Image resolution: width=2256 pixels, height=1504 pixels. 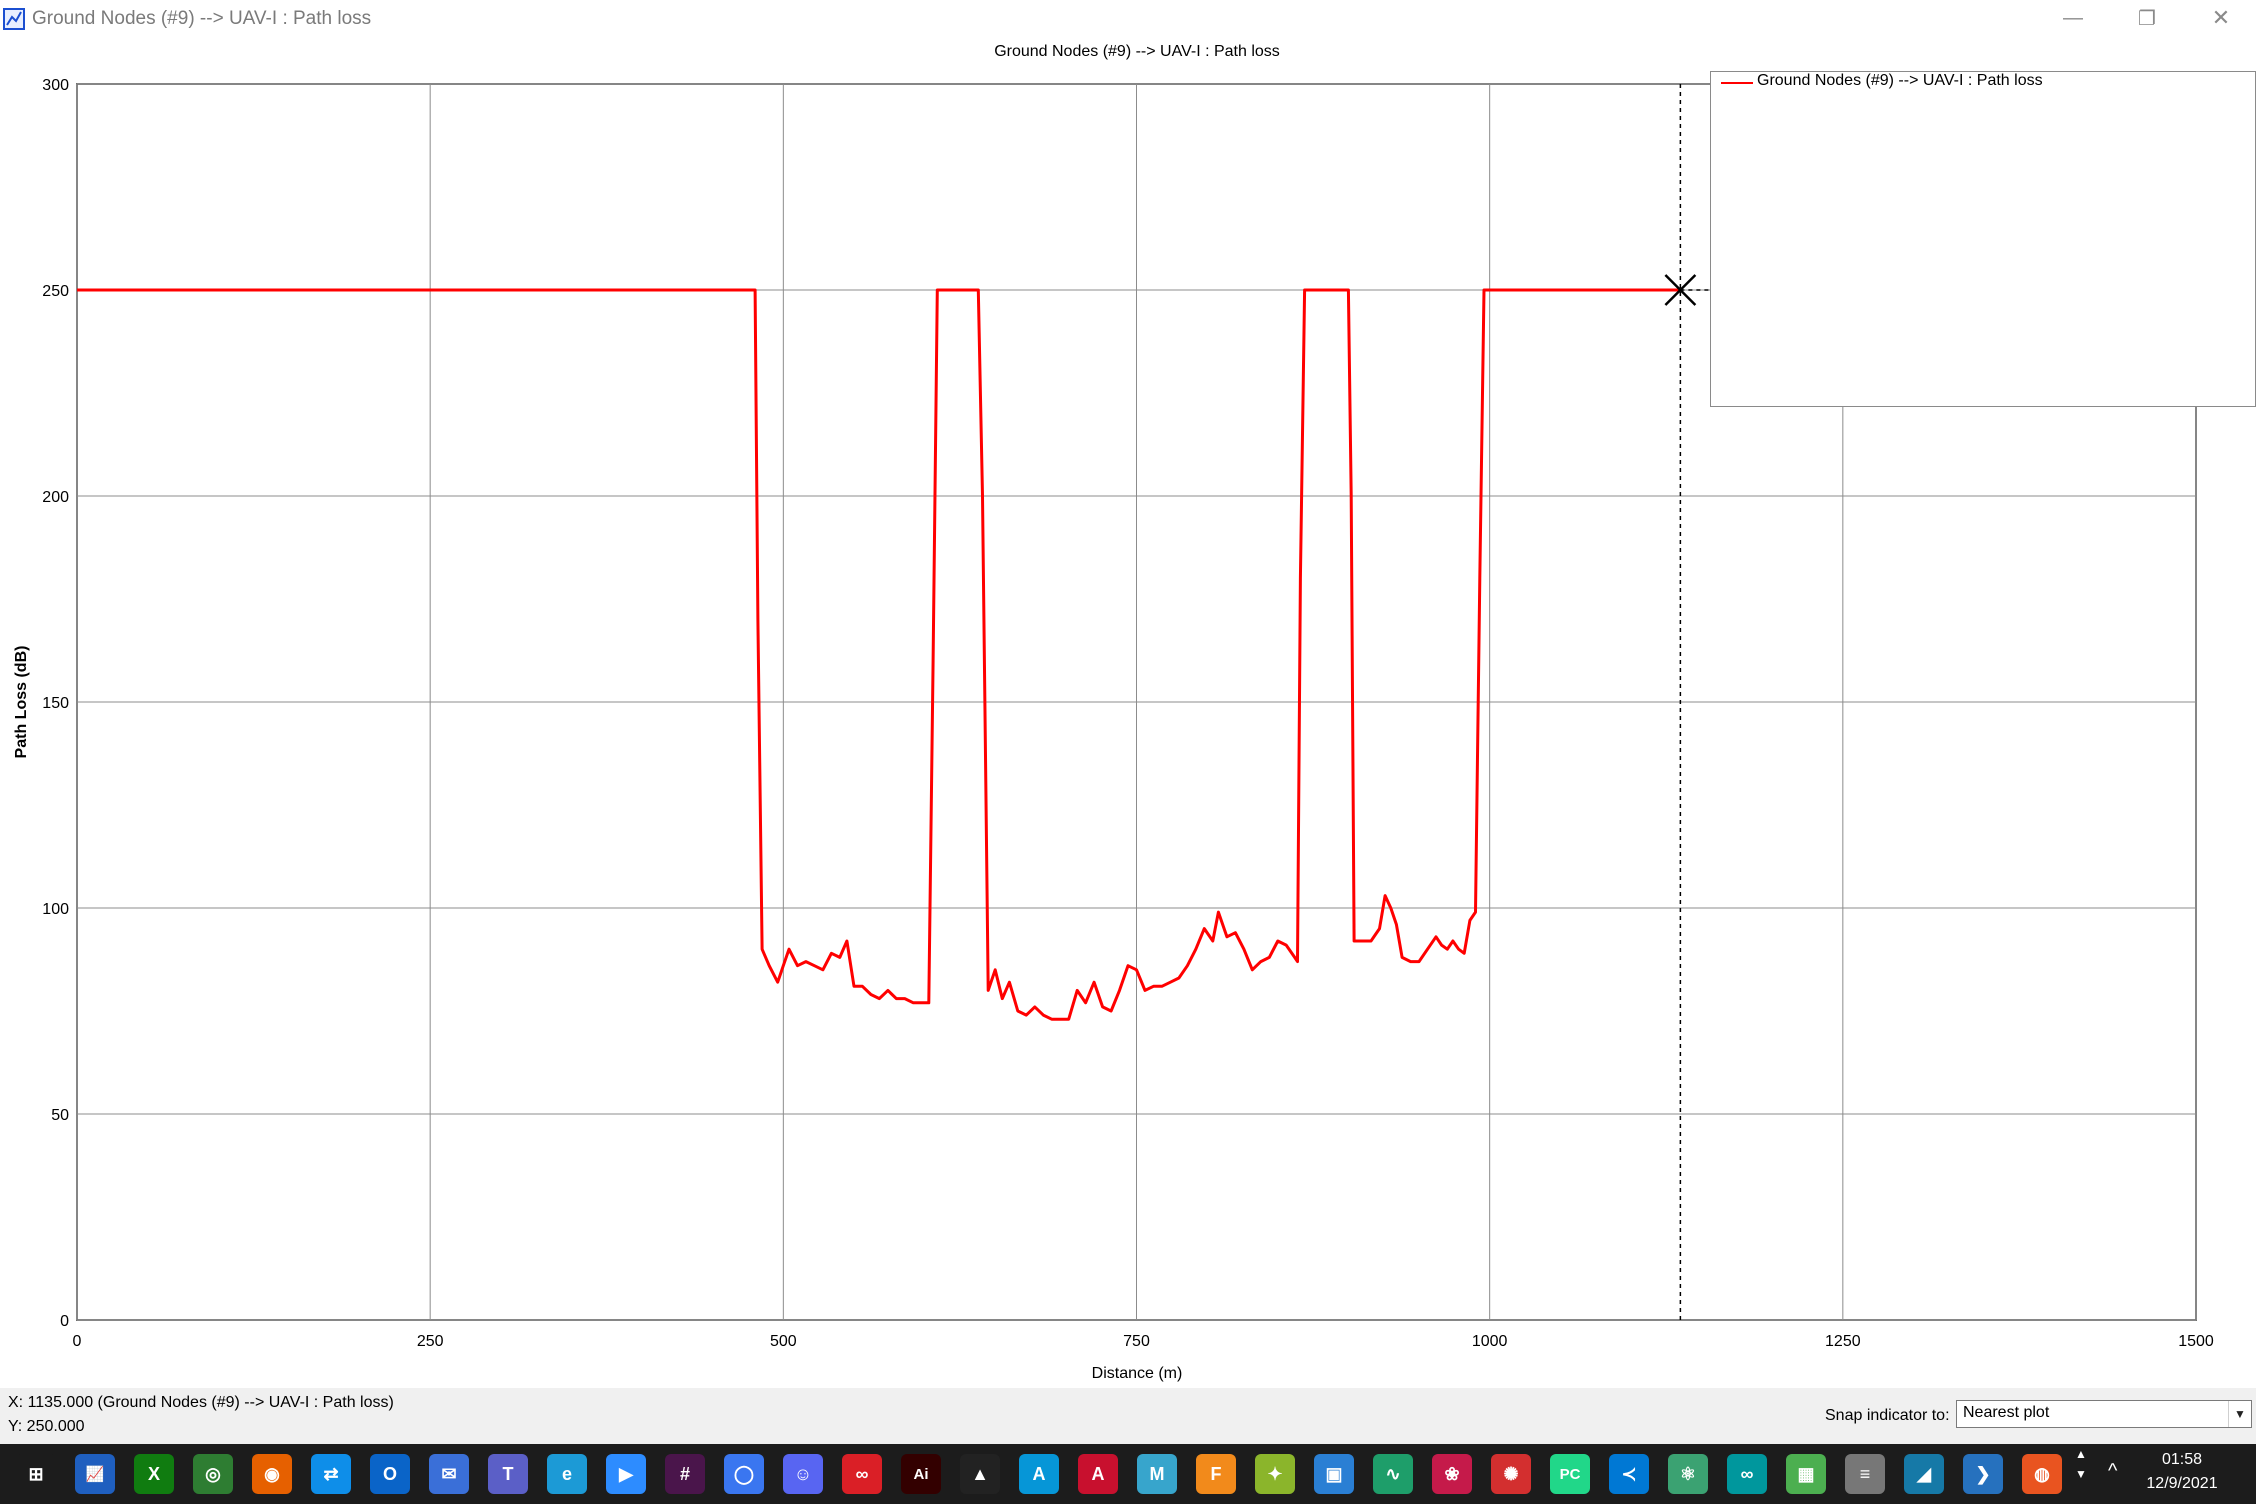 What do you see at coordinates (2182, 1459) in the screenshot?
I see `clock-time: 01:58` at bounding box center [2182, 1459].